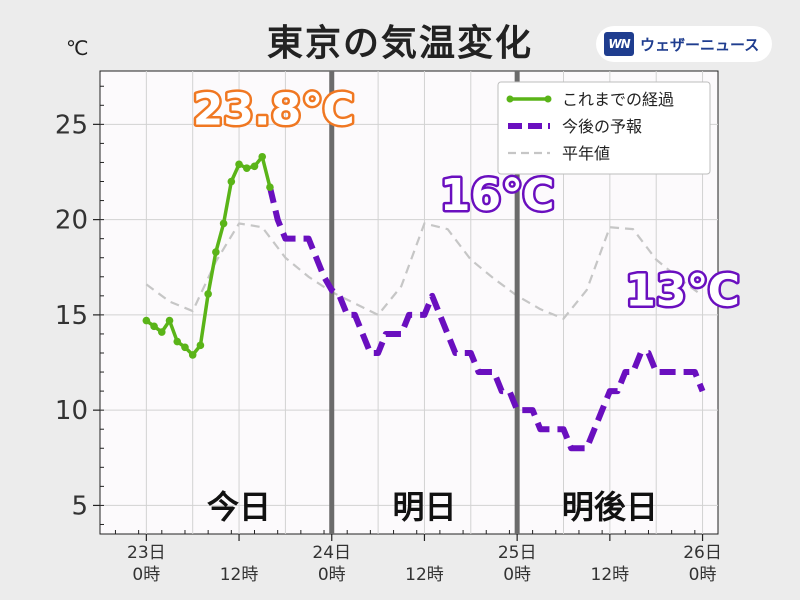 This screenshot has height=600, width=800. I want to click on legend-label: これまでの経過, so click(618, 99).